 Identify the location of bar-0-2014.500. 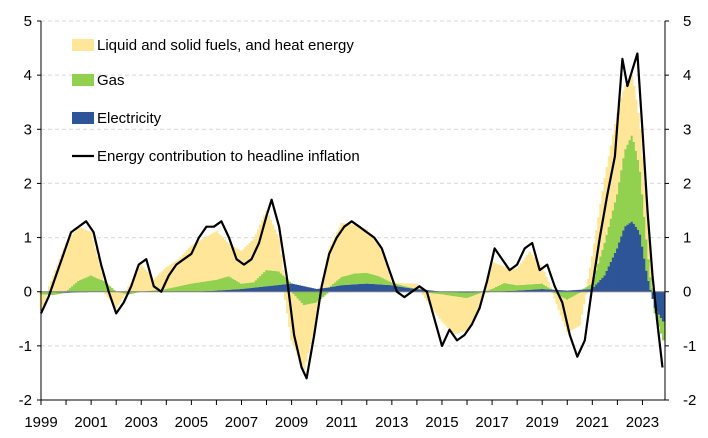
(429, 291).